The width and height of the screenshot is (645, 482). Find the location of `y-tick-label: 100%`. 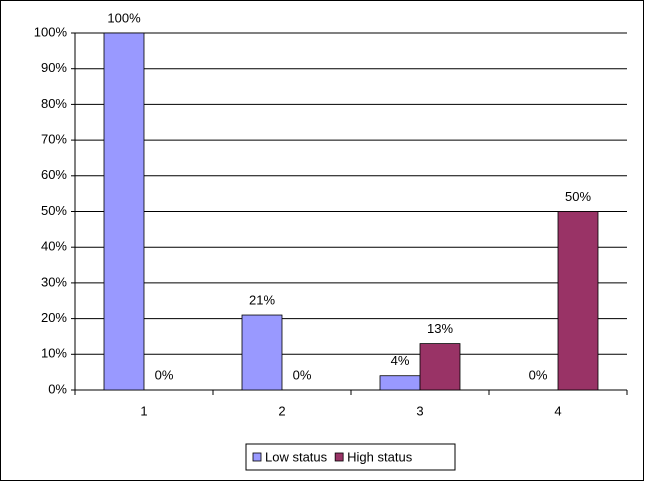

y-tick-label: 100% is located at coordinates (51, 31).